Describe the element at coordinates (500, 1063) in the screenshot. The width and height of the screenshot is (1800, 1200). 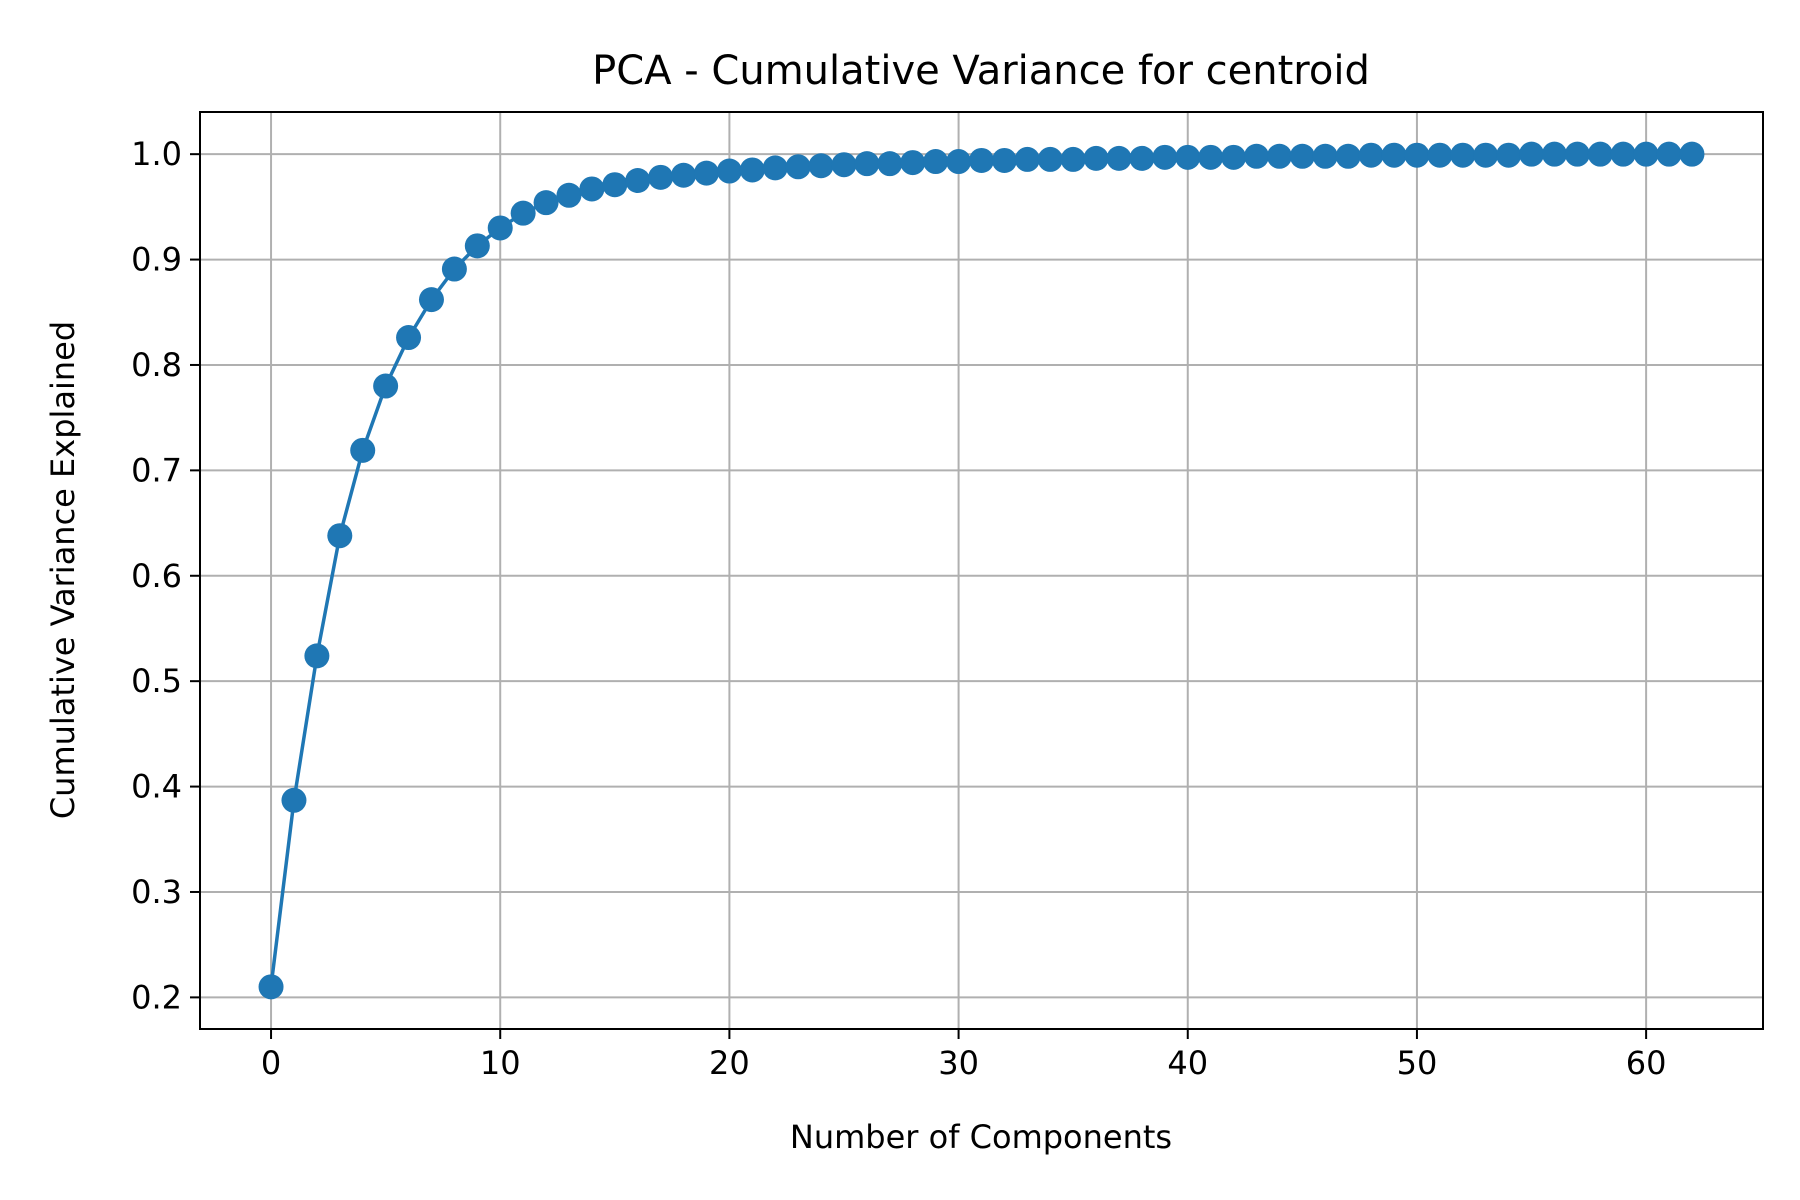
I see `x-tick-label: 10` at that location.